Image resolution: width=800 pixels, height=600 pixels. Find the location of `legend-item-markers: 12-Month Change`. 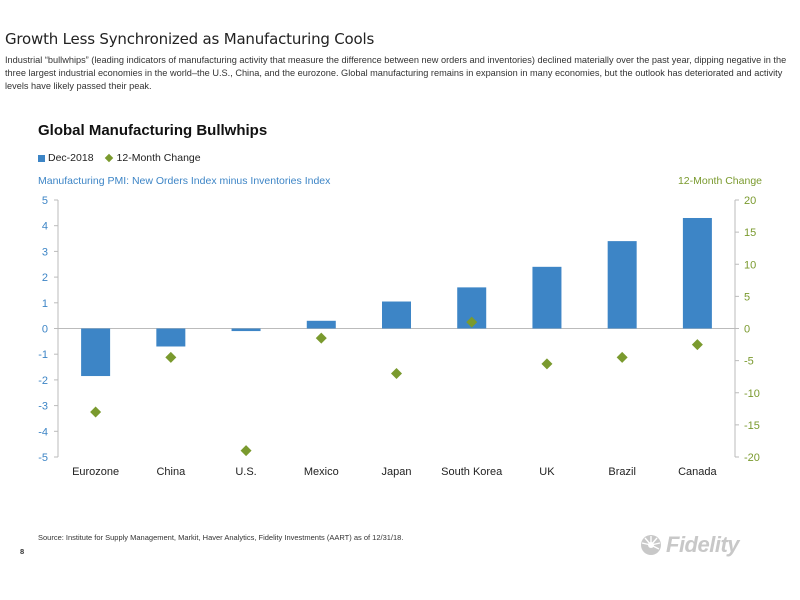

legend-item-markers: 12-Month Change is located at coordinates (152, 158).